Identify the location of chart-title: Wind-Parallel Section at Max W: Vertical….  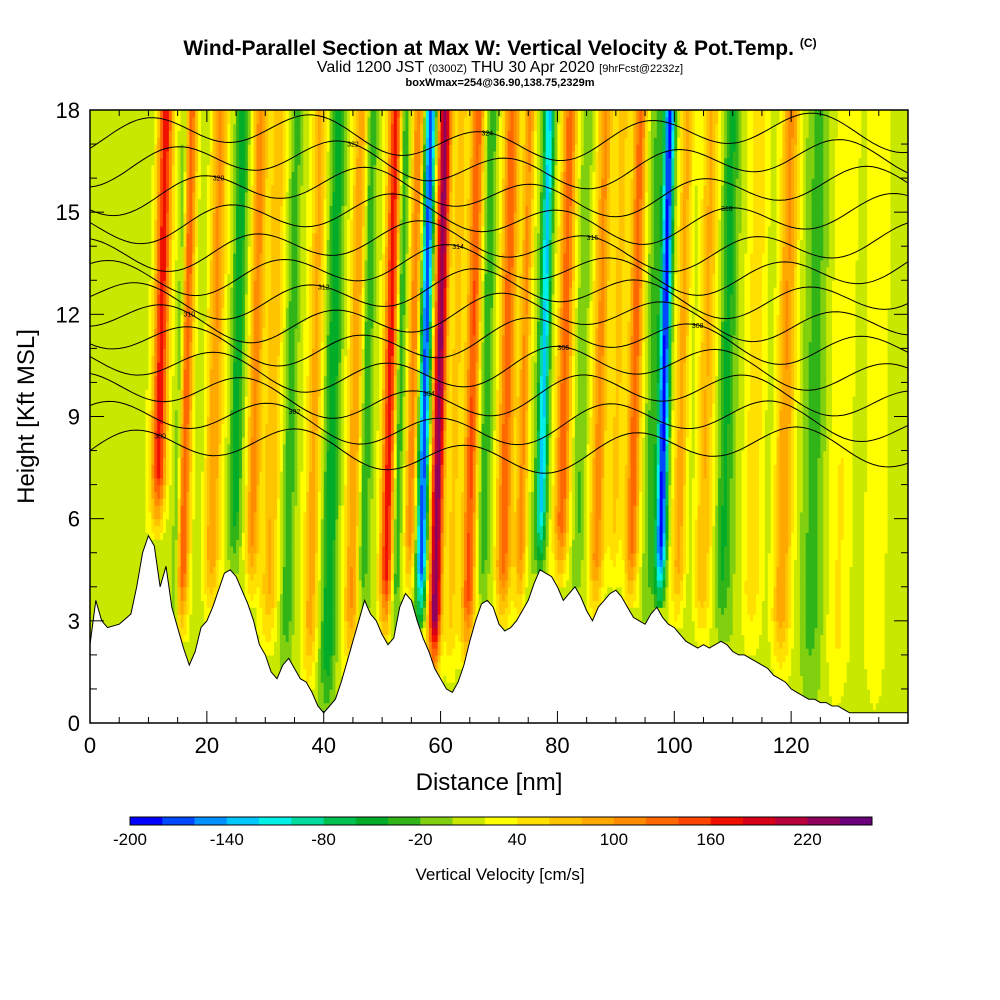
(500, 48).